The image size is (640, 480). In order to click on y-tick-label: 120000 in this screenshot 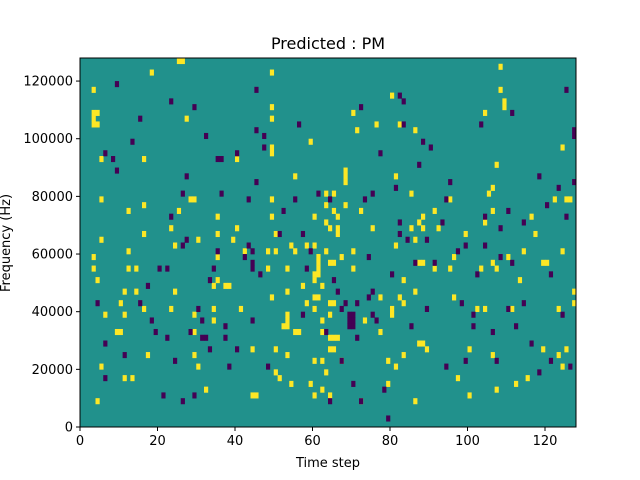, I will do `click(48, 82)`.